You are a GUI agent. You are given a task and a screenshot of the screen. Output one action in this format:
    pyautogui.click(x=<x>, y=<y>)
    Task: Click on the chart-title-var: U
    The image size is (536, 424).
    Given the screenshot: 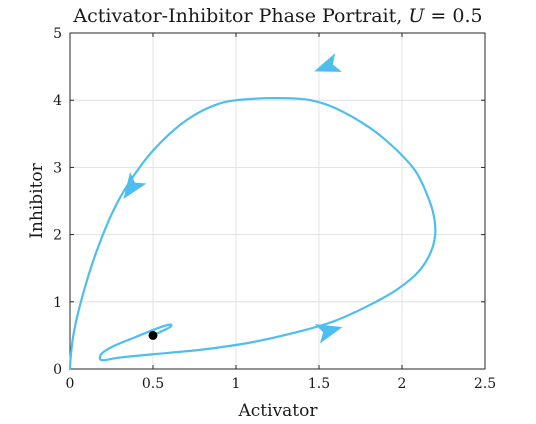 What is the action you would take?
    pyautogui.click(x=416, y=16)
    